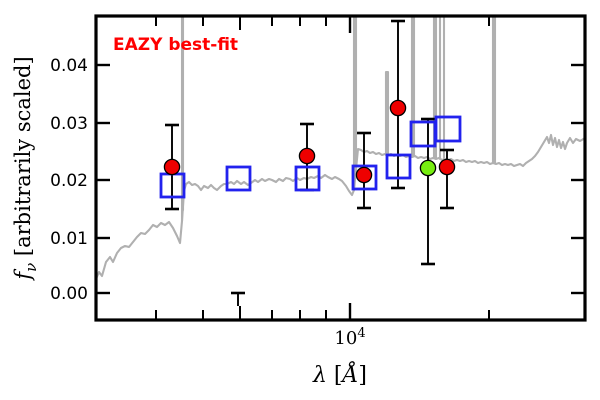 The height and width of the screenshot is (400, 600). Describe the element at coordinates (69, 294) in the screenshot. I see `y-tick-label: 0.00` at that location.